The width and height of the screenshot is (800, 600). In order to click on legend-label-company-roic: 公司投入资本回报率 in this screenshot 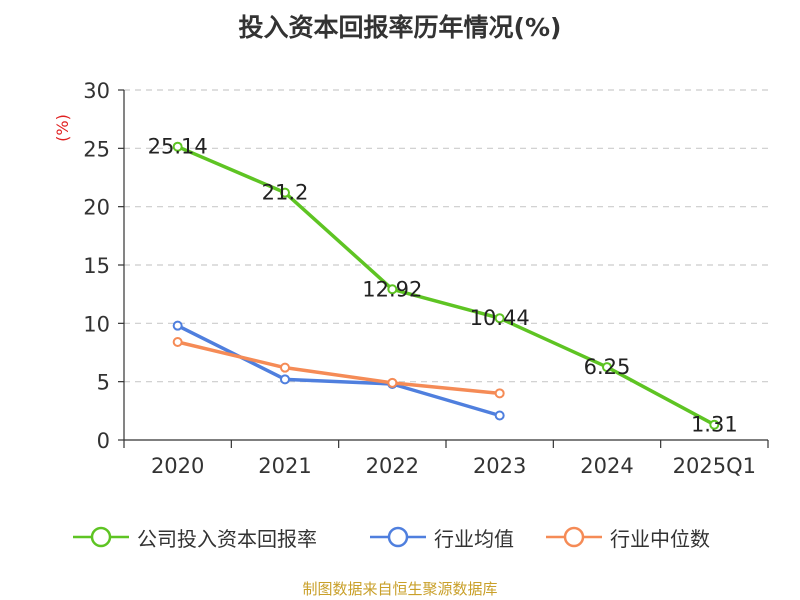, I will do `click(227, 538)`.